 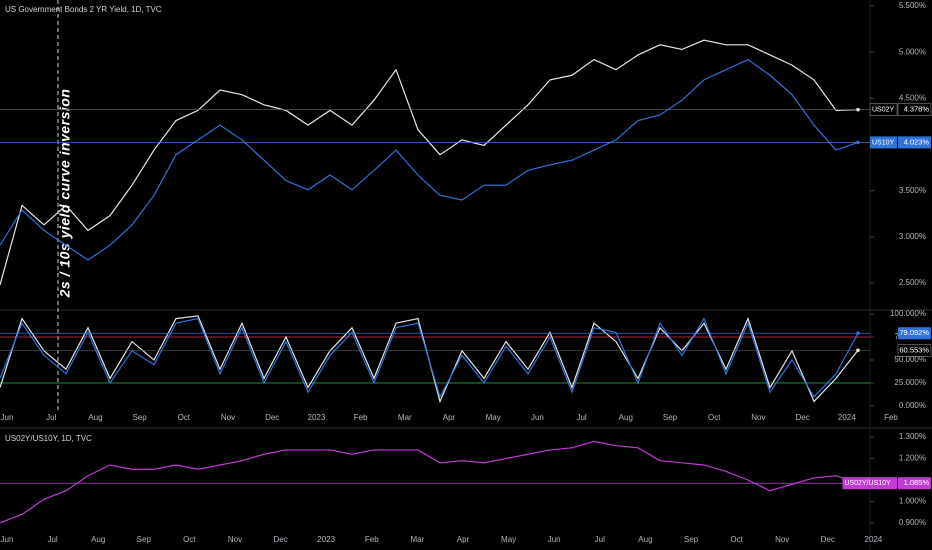 I want to click on y-tick-label: 4.500%, so click(x=912, y=97).